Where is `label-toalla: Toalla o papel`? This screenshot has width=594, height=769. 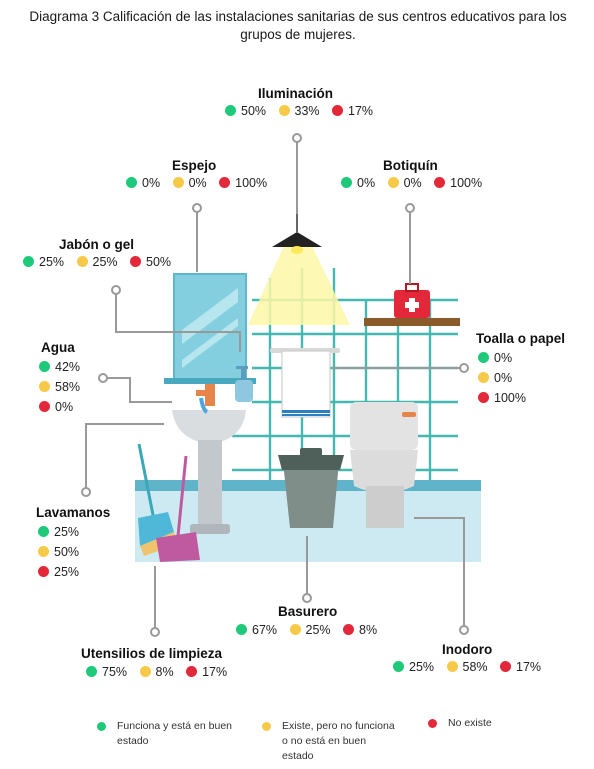 label-toalla: Toalla o papel is located at coordinates (521, 338).